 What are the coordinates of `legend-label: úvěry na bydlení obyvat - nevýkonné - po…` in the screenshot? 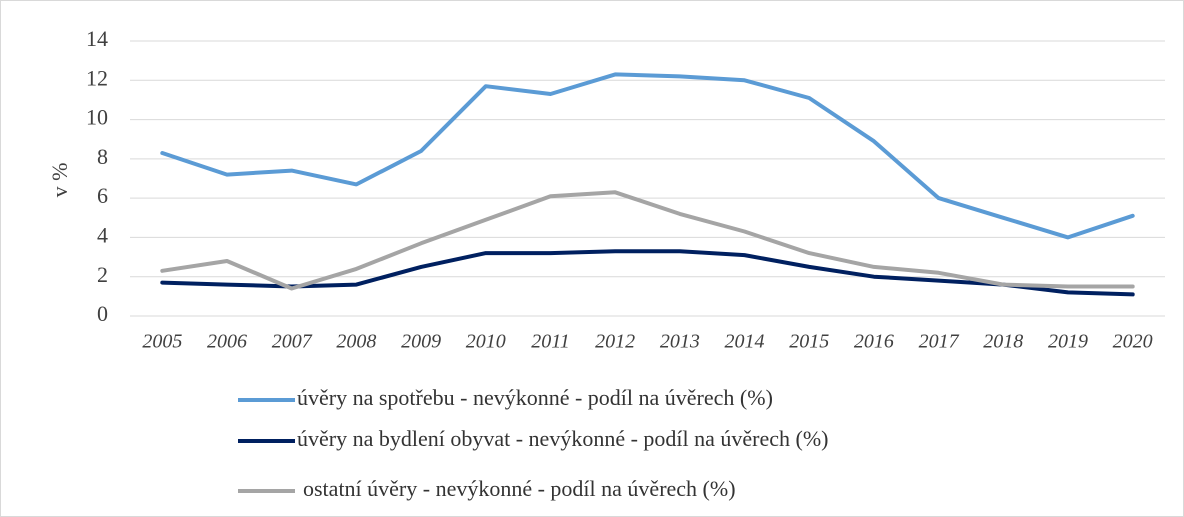 It's located at (563, 438).